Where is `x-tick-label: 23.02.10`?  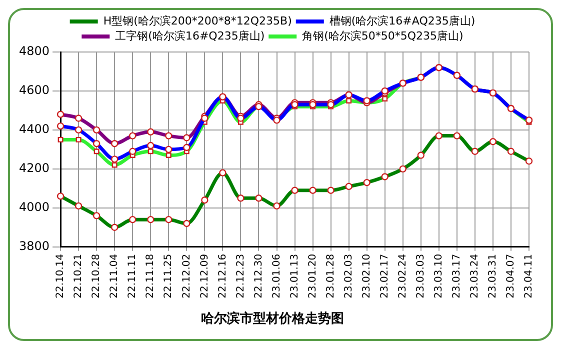
x-tick-label: 23.02.10 is located at coordinates (366, 276).